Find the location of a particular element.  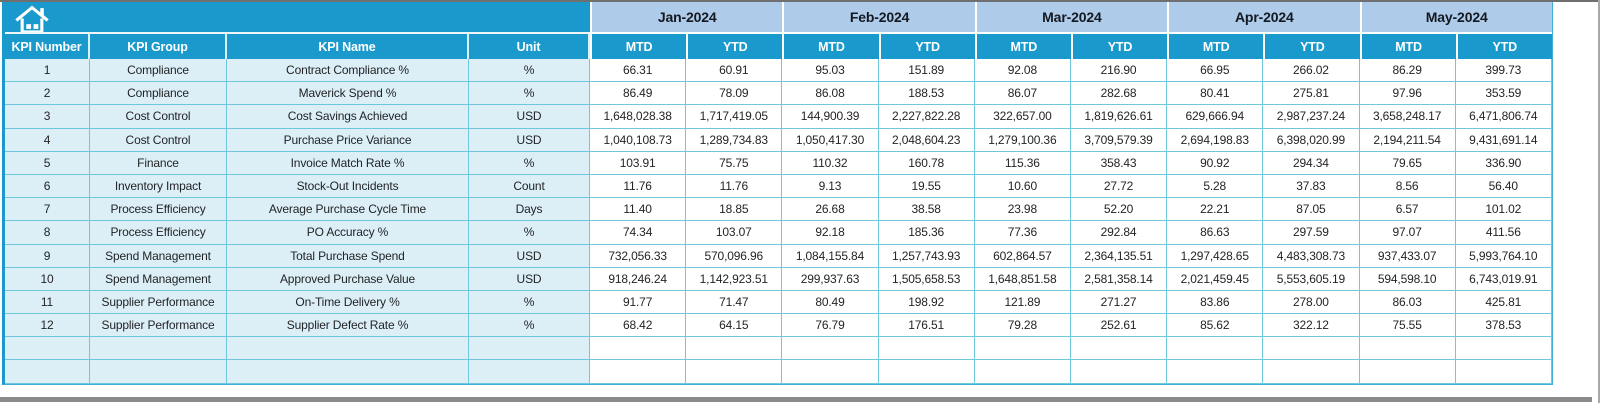

cell-value: 103.07 is located at coordinates (734, 233).